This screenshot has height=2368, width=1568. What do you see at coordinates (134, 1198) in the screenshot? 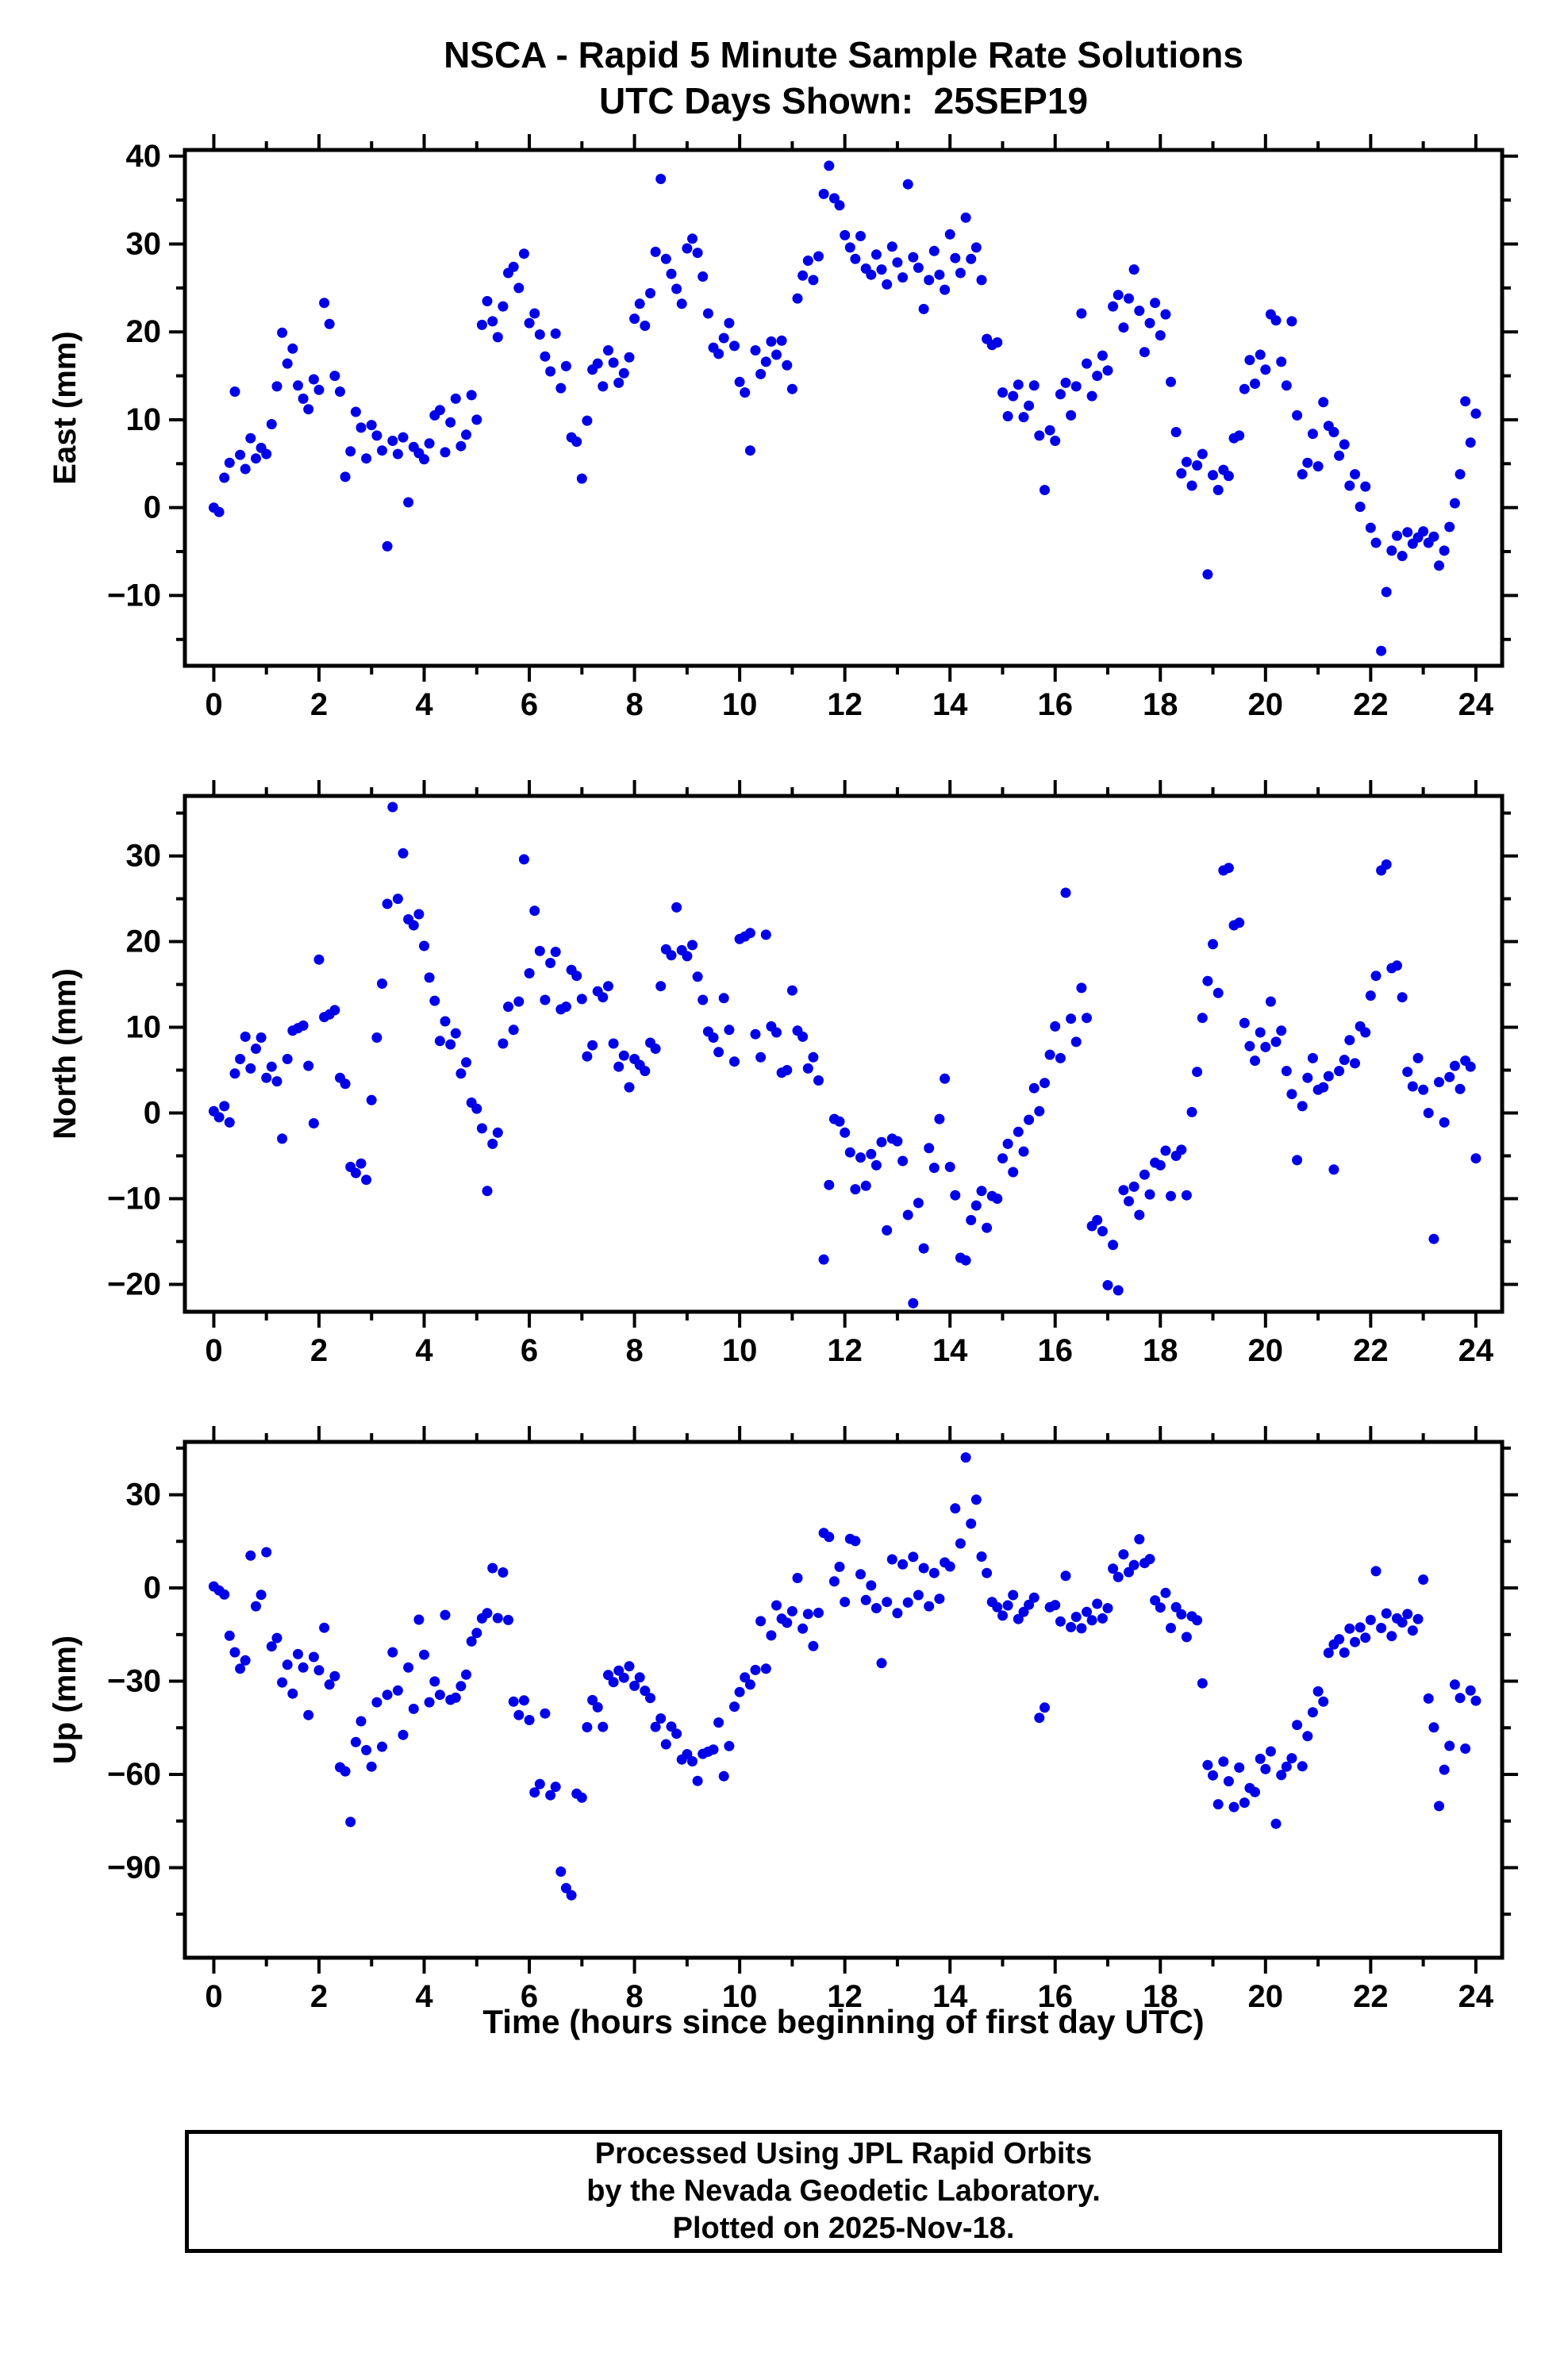
I see `y-tick-label: −10` at bounding box center [134, 1198].